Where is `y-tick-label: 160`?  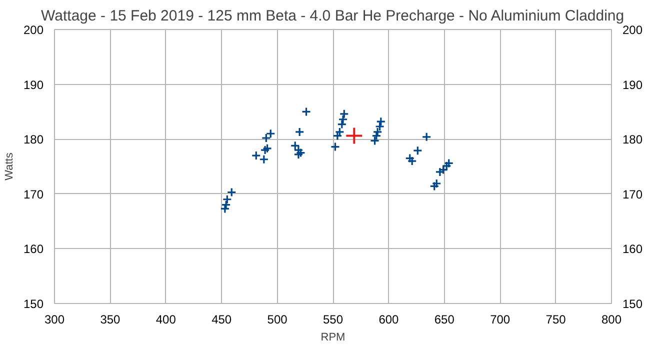 y-tick-label: 160 is located at coordinates (33, 249).